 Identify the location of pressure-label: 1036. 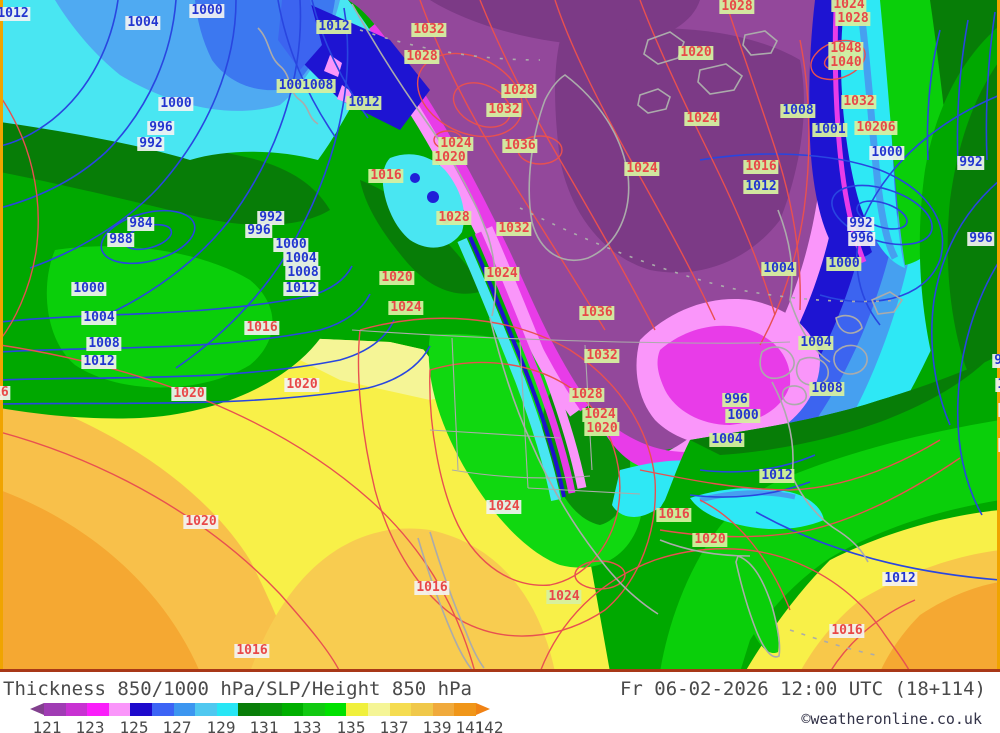
(597, 312).